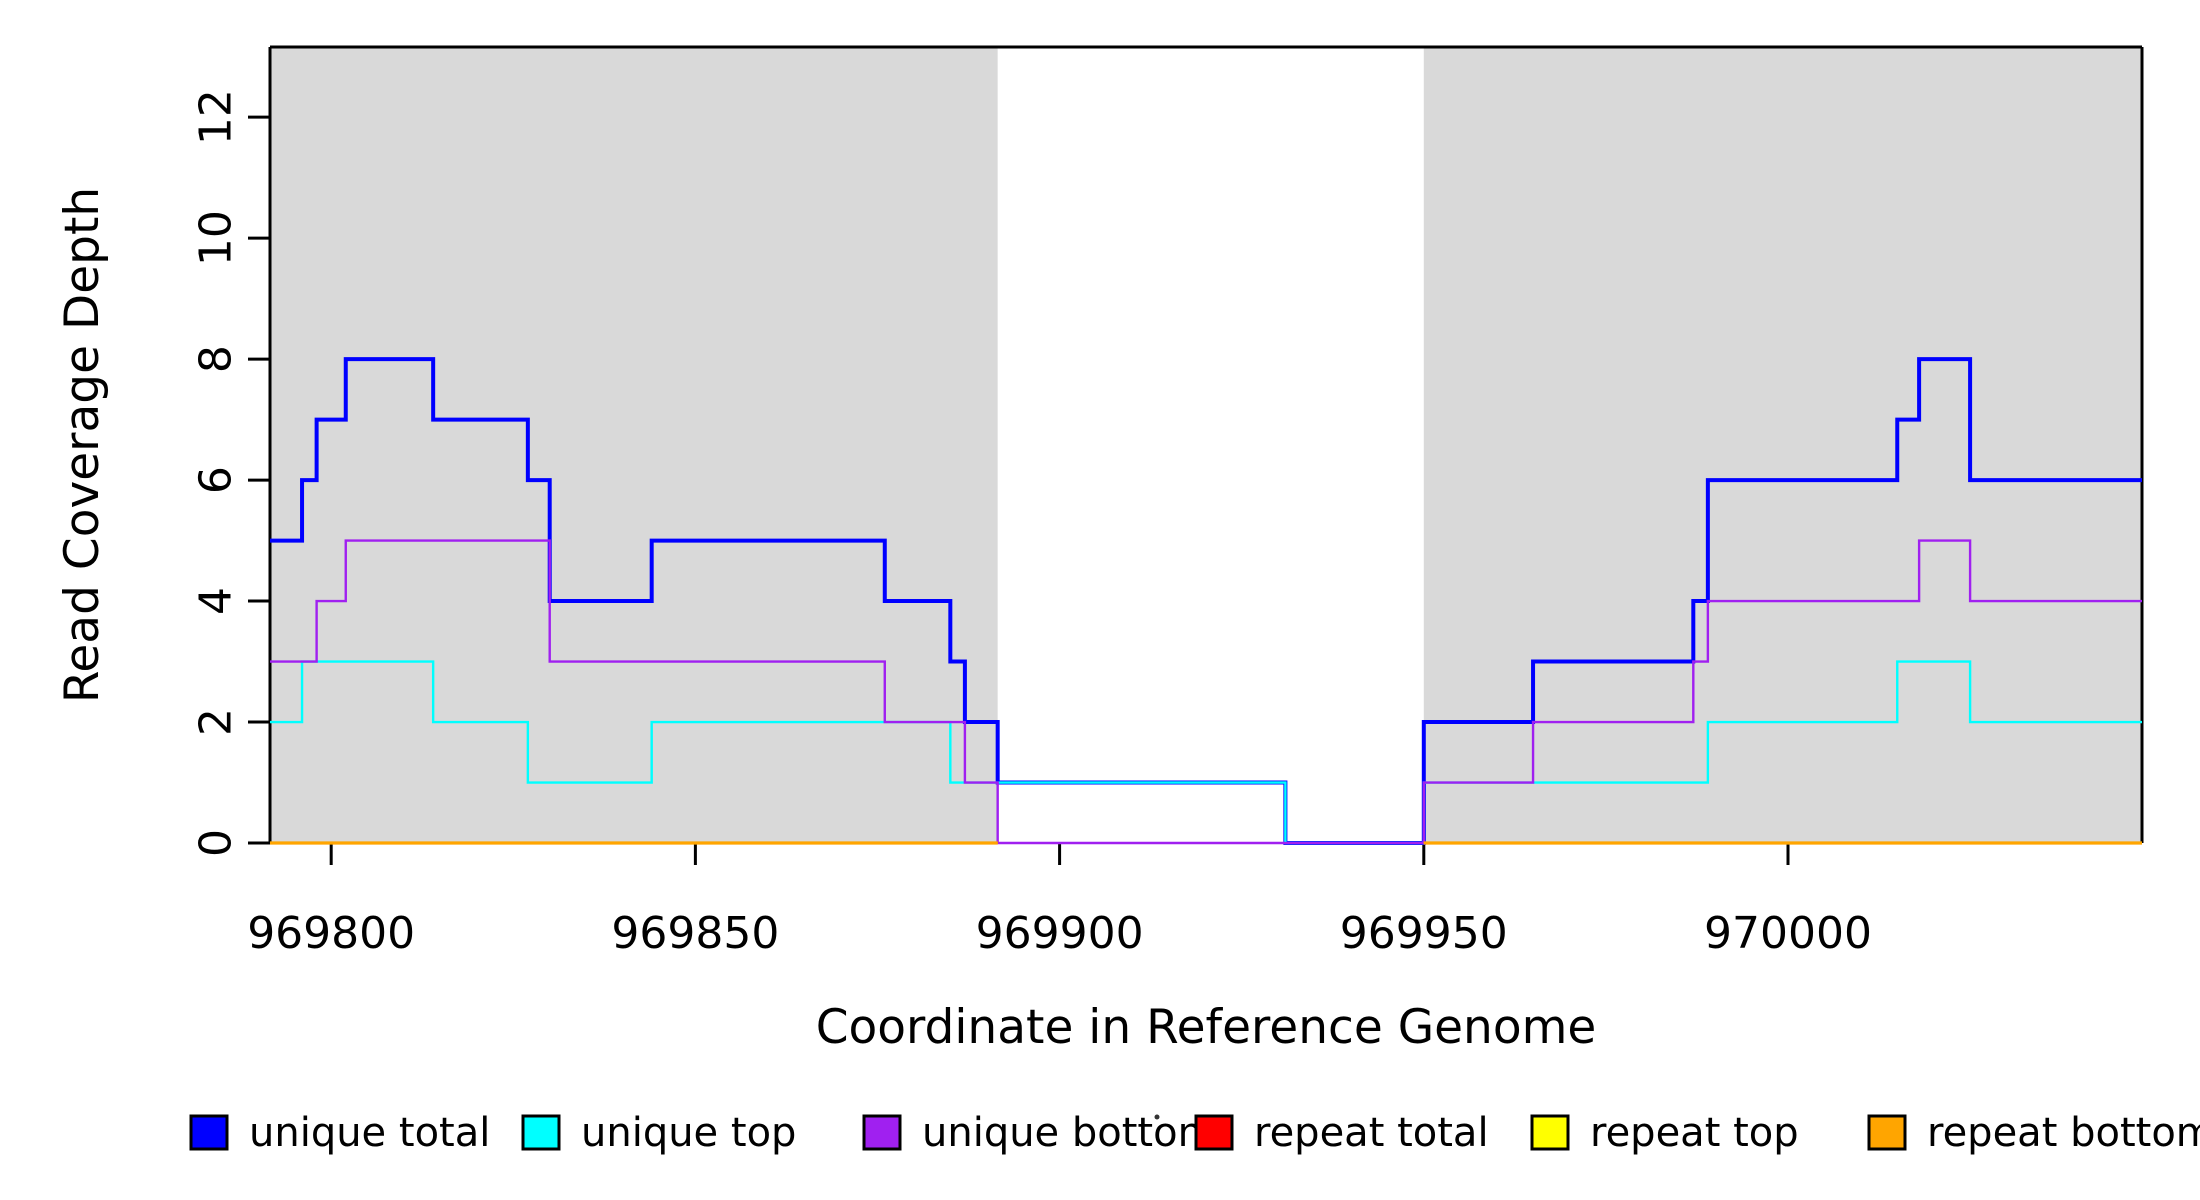 This screenshot has height=1200, width=2200. Describe the element at coordinates (1371, 1133) in the screenshot. I see `legend-label: repeat total` at that location.